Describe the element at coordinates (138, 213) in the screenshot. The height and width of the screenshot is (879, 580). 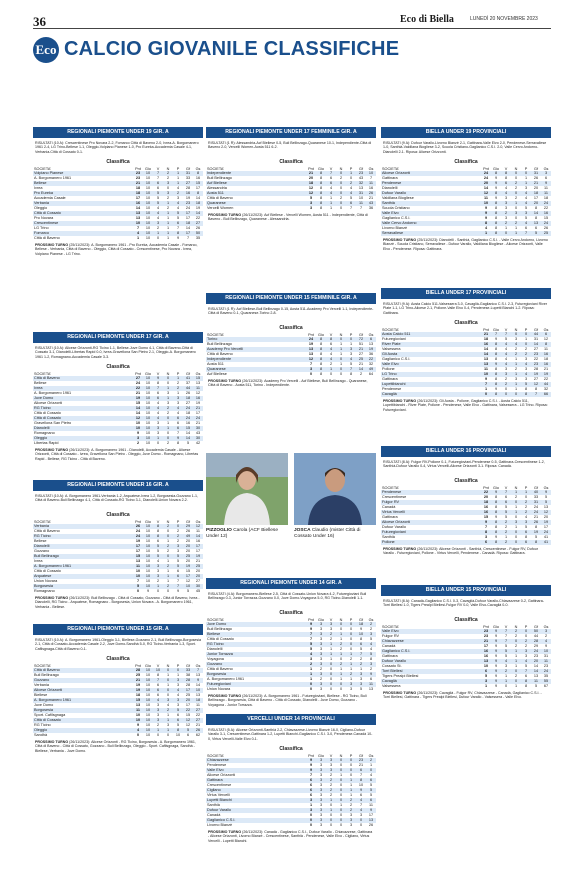
I see `stat-cell: 13` at that location.